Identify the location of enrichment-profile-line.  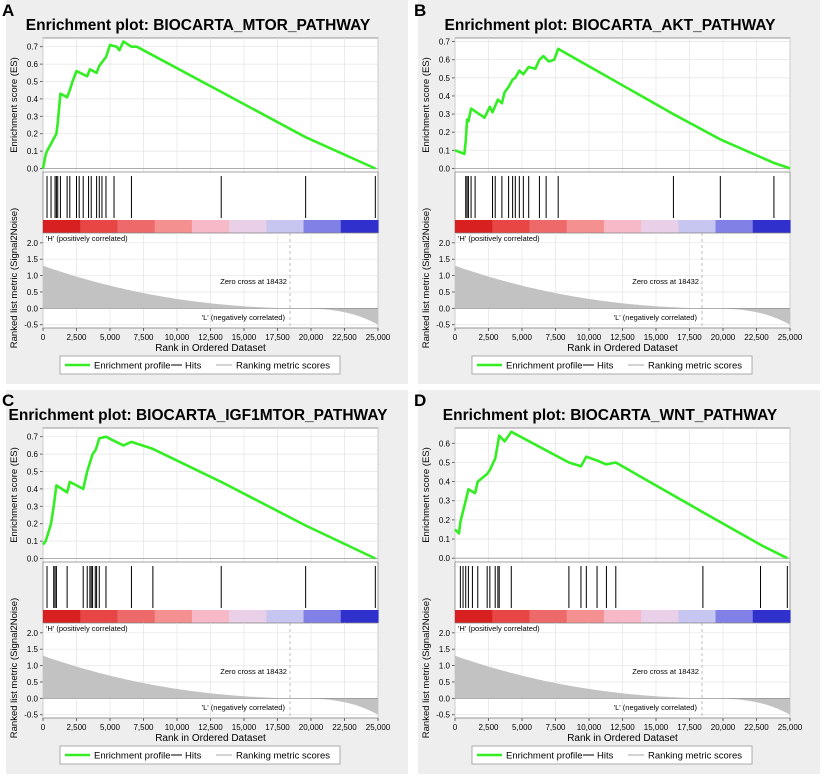
(622, 108).